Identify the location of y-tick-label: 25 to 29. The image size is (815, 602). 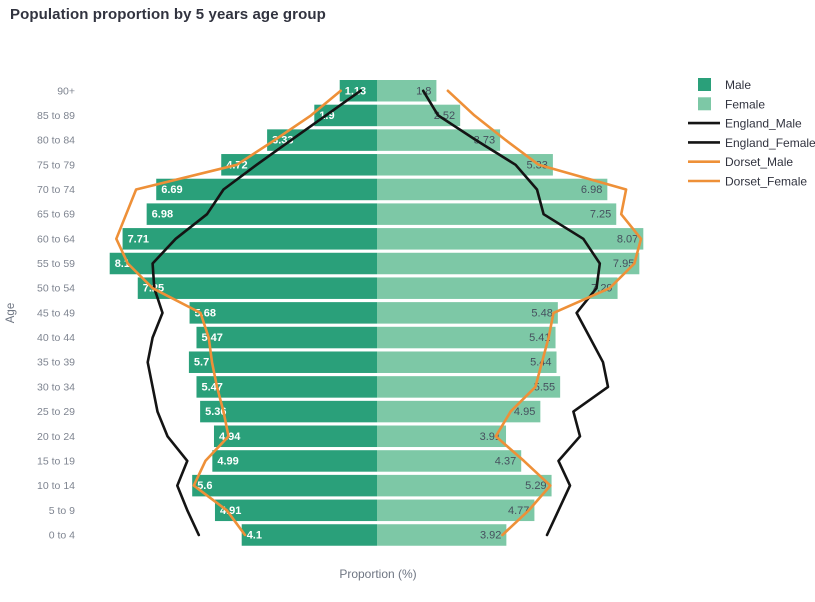
(56, 412).